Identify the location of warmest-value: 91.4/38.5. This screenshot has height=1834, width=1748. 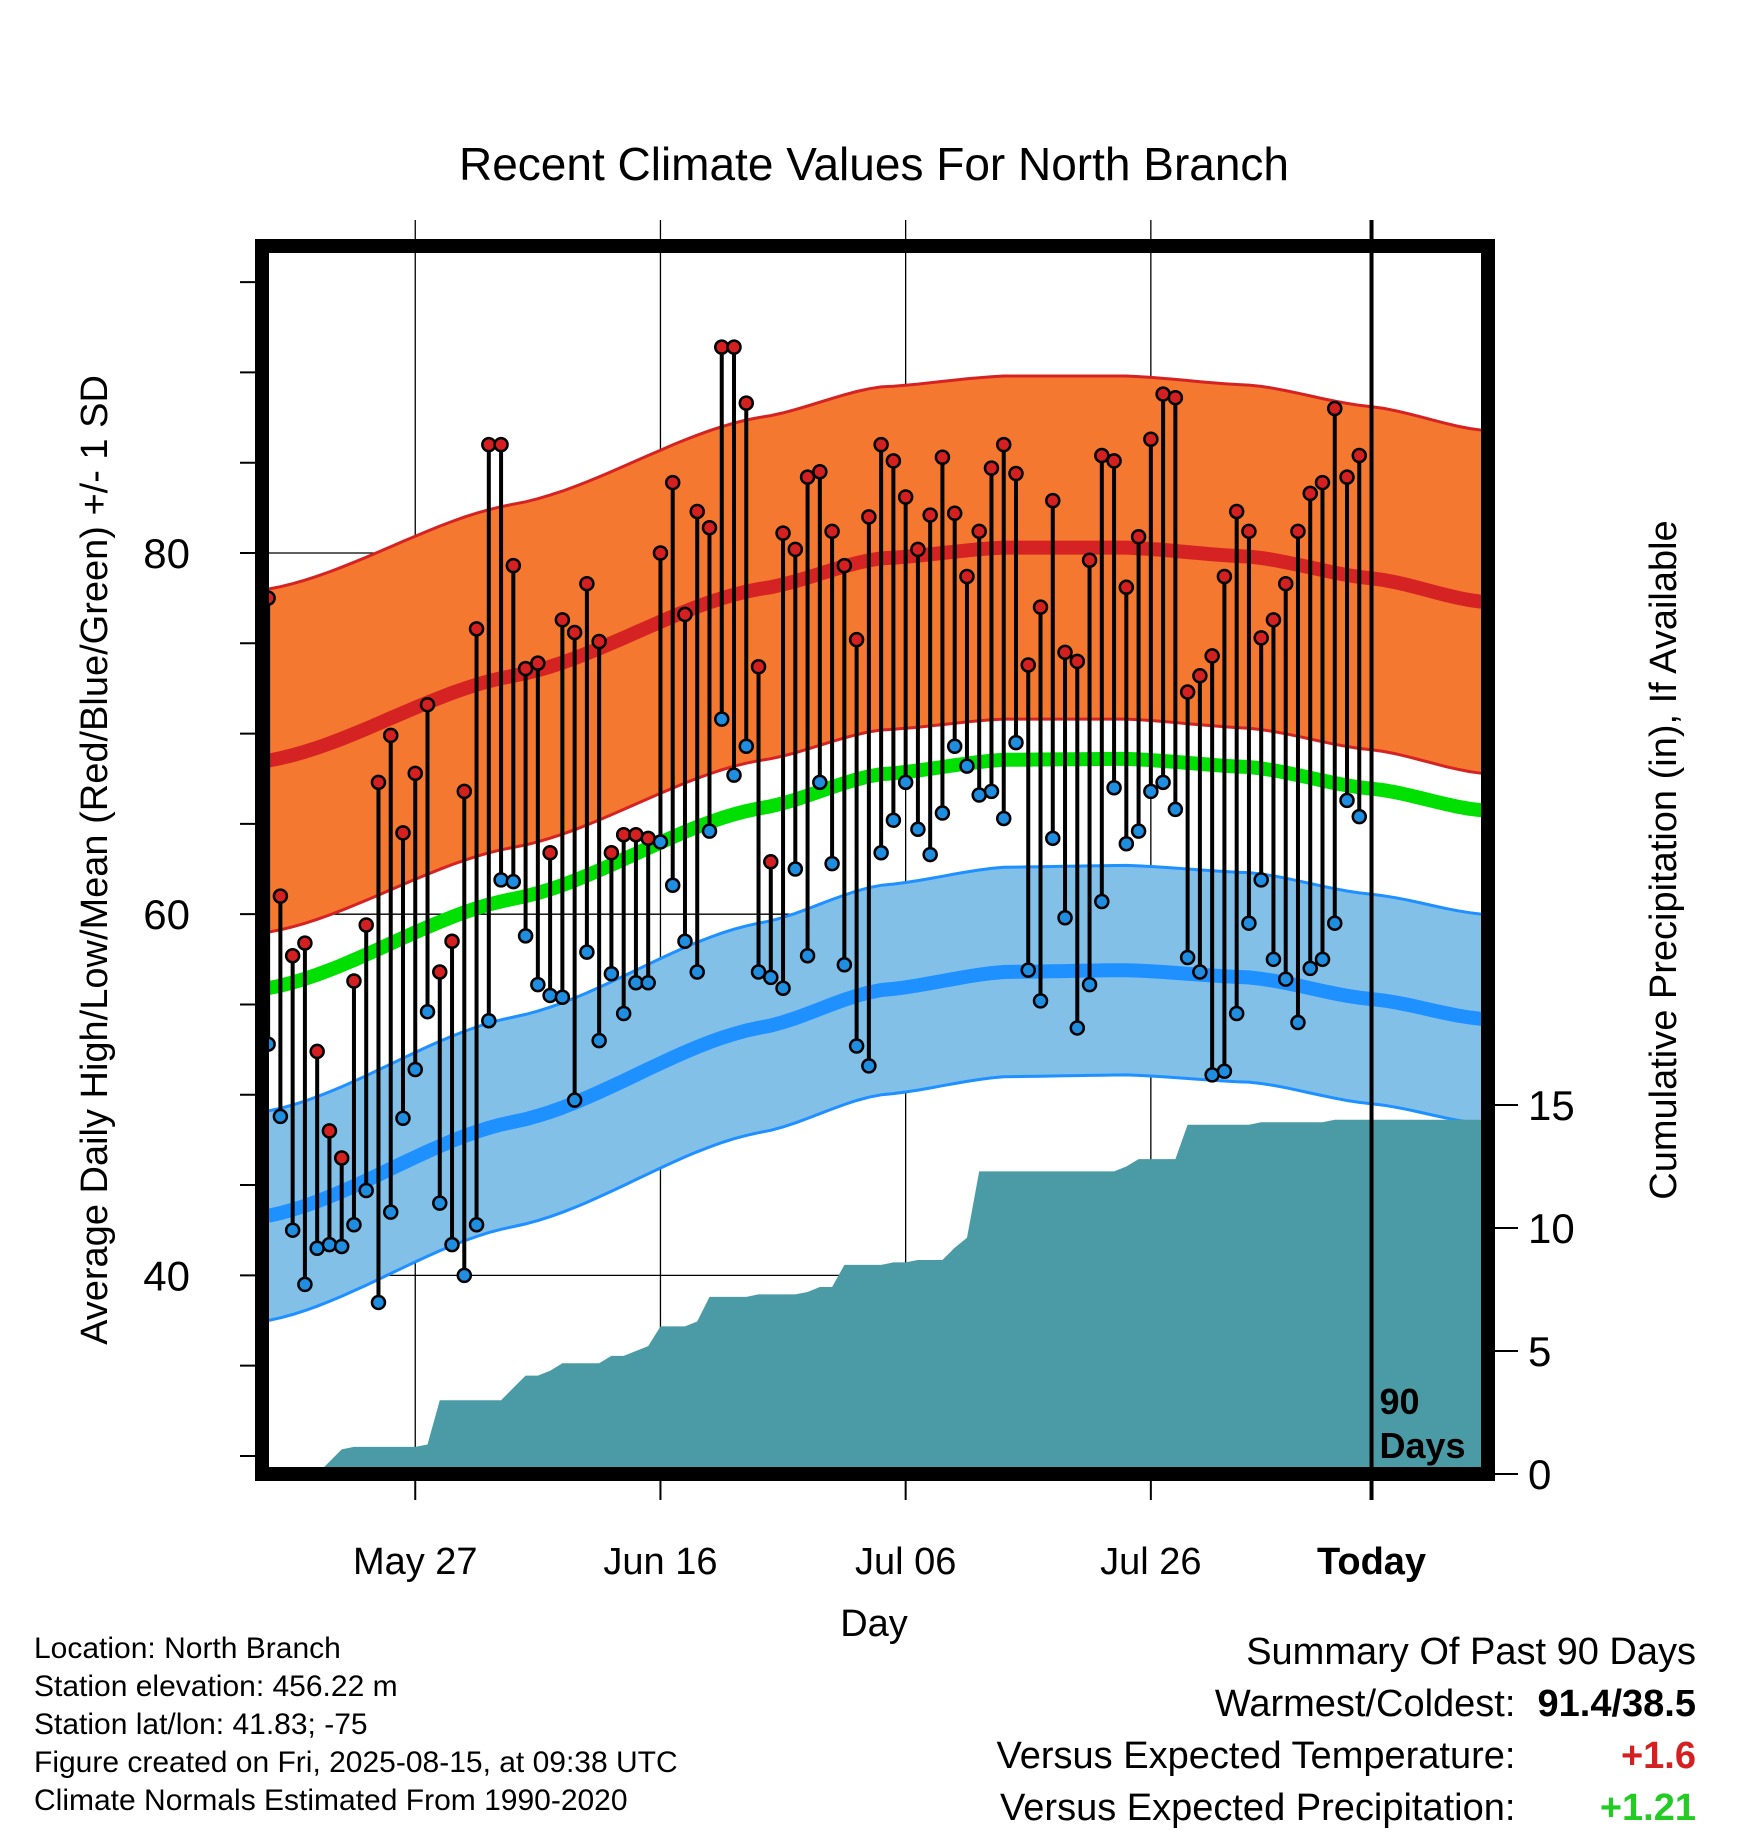
(1616, 1704).